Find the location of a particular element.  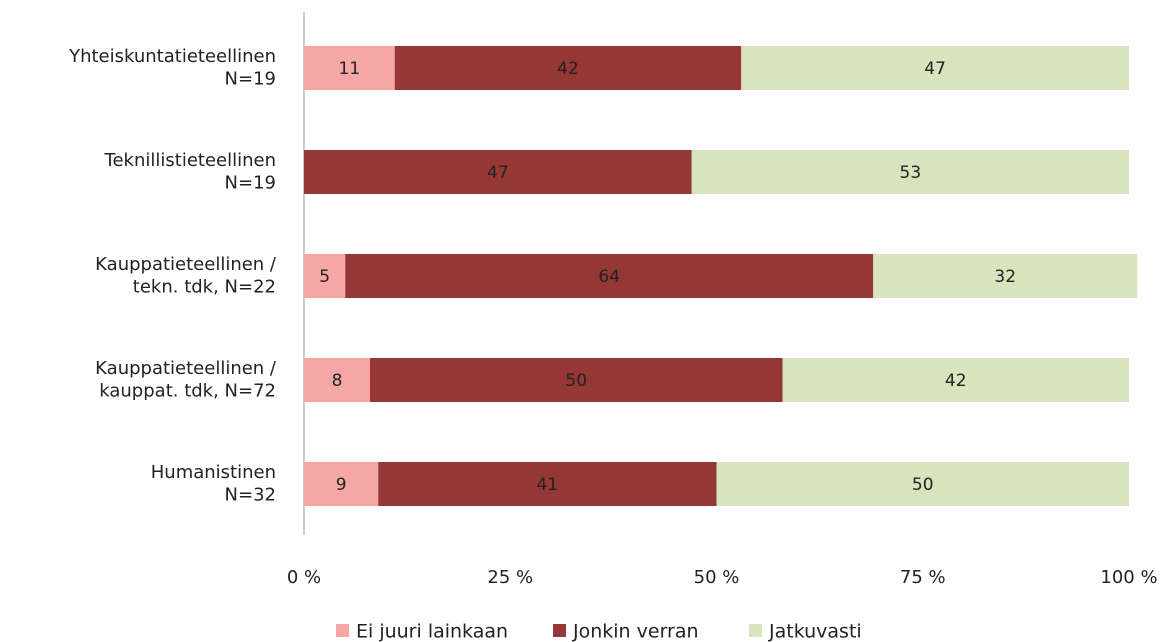

value-label: 53 is located at coordinates (911, 173).